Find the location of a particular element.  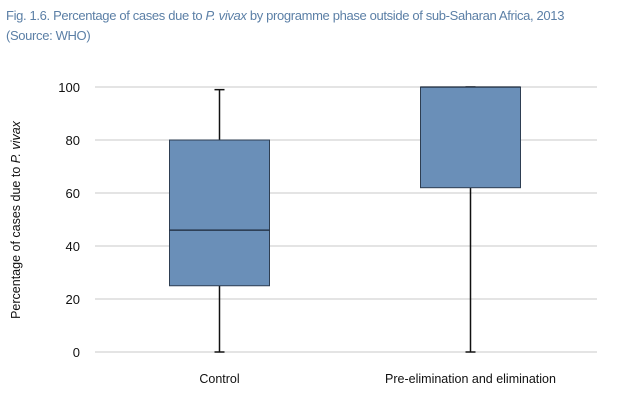

y-tick-label: 80 is located at coordinates (73, 140).